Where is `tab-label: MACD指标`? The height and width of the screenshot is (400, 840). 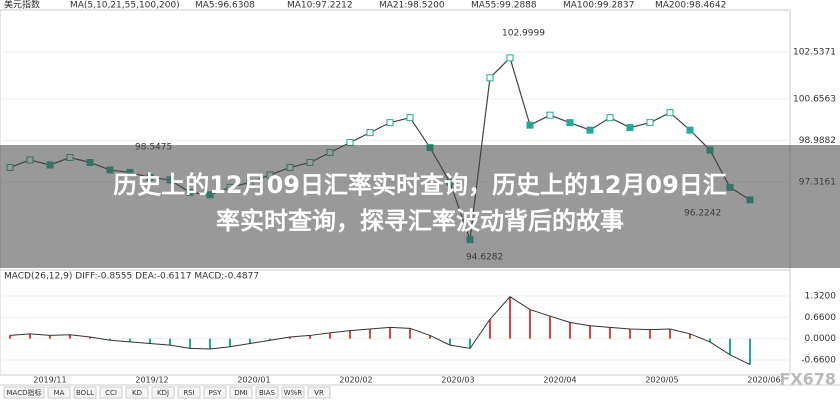
tab-label: MACD指标 is located at coordinates (24, 392).